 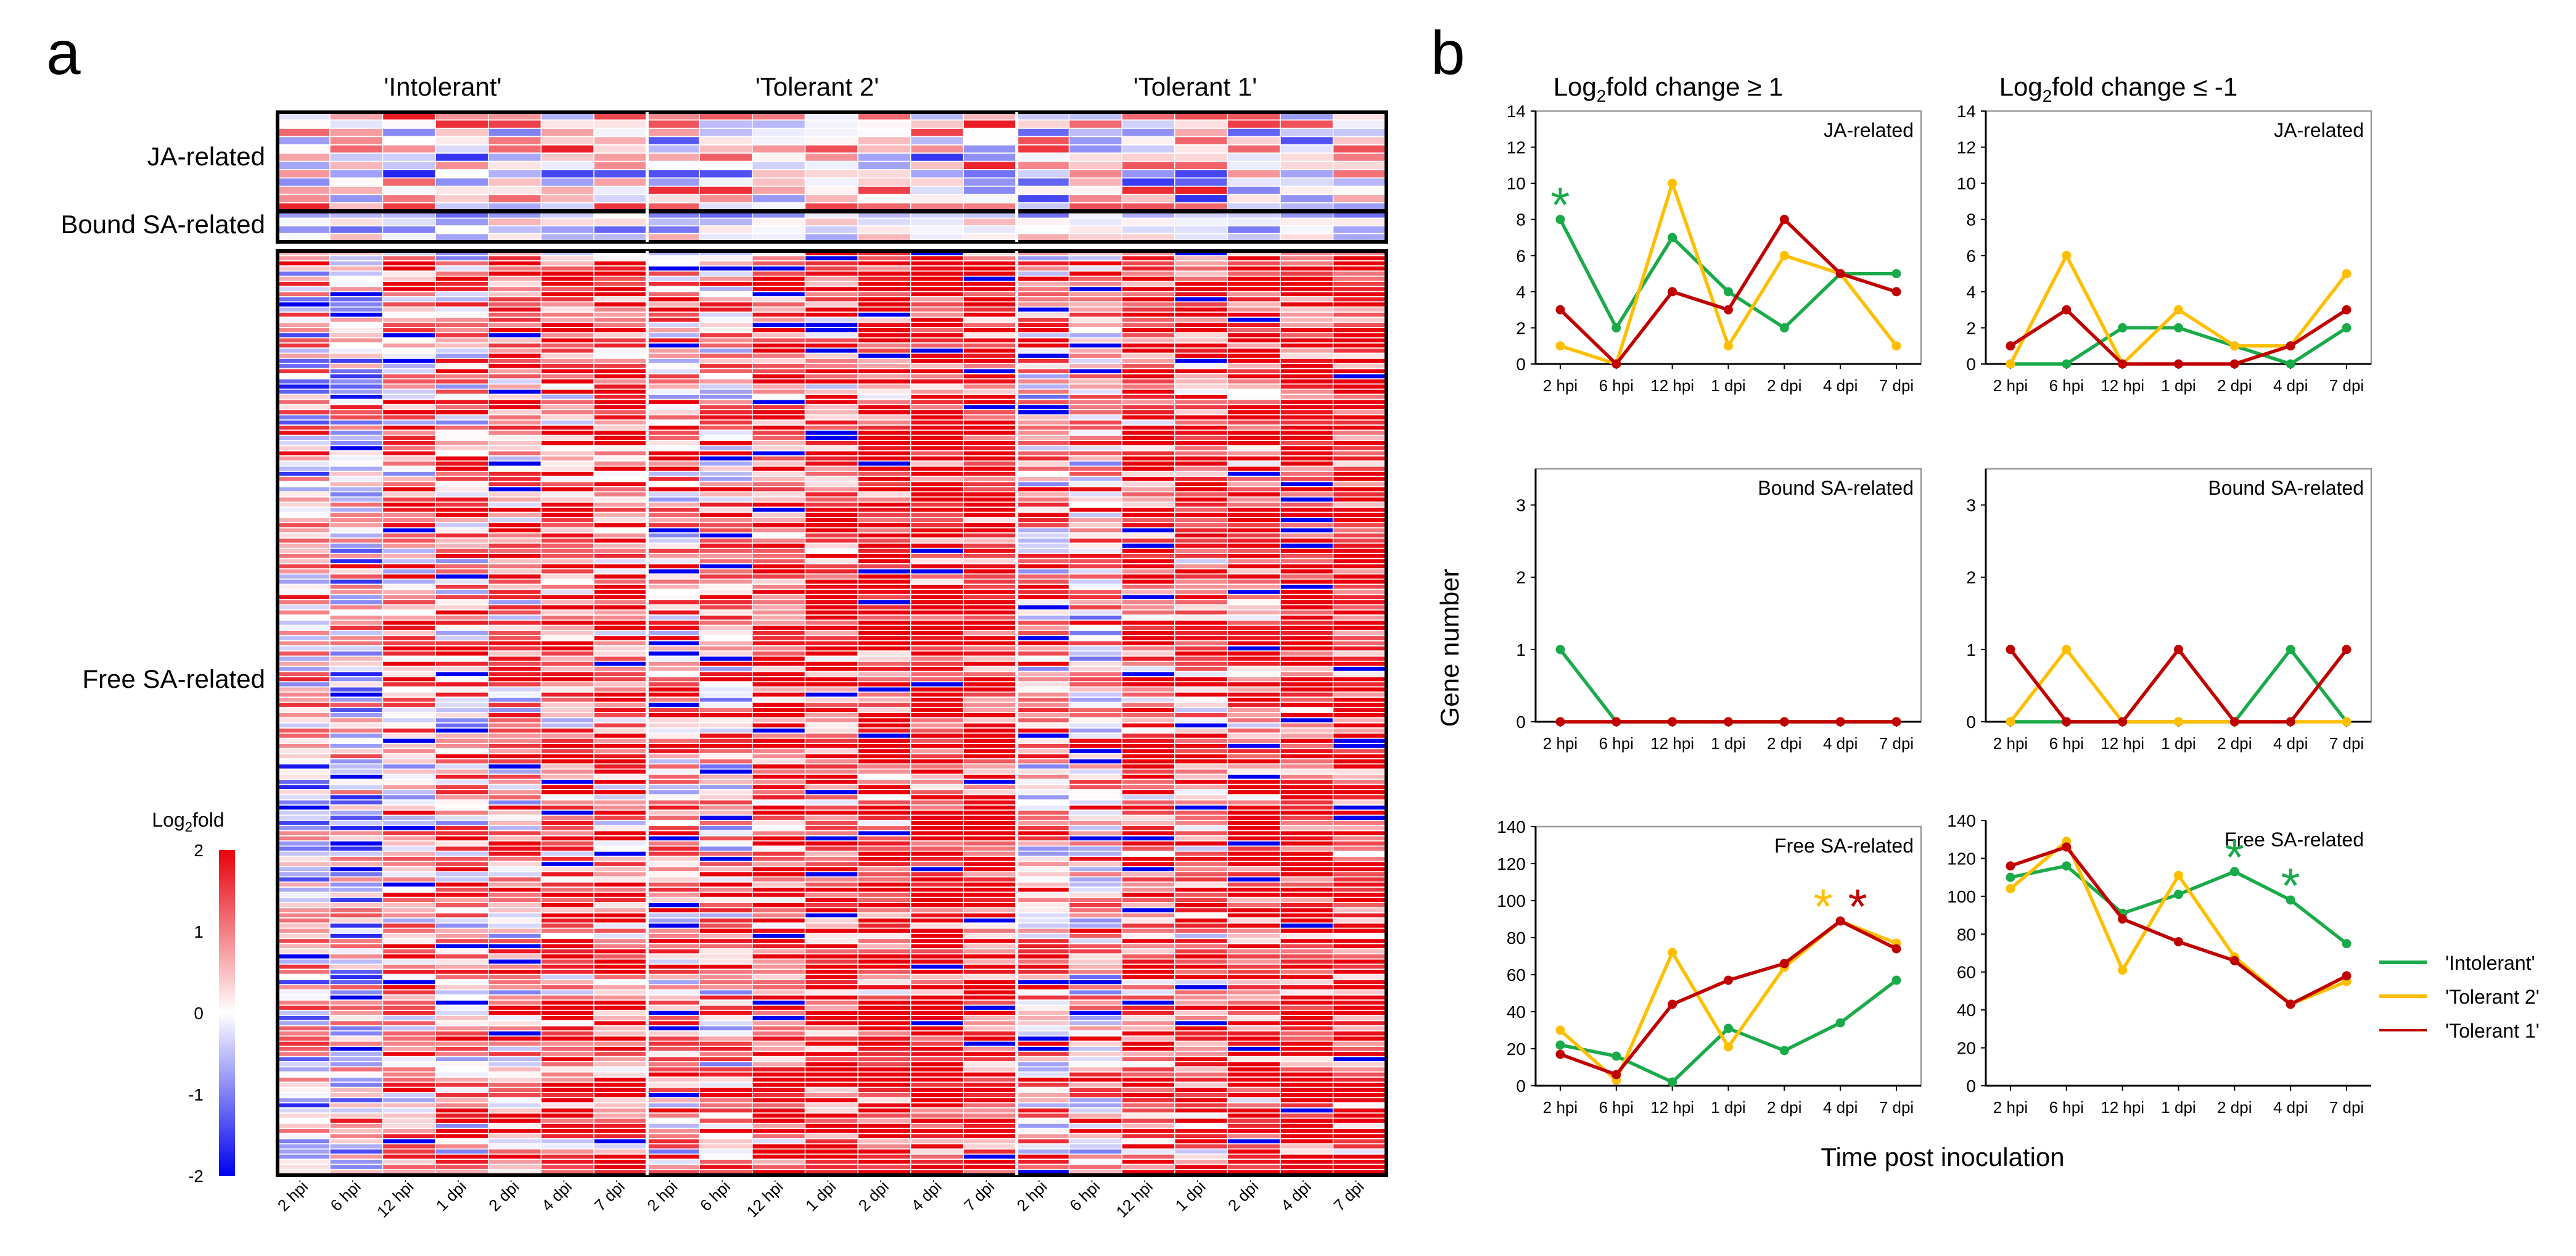 What do you see at coordinates (817, 86) in the screenshot?
I see `heatmap-group-label: 'Tolerant 2'` at bounding box center [817, 86].